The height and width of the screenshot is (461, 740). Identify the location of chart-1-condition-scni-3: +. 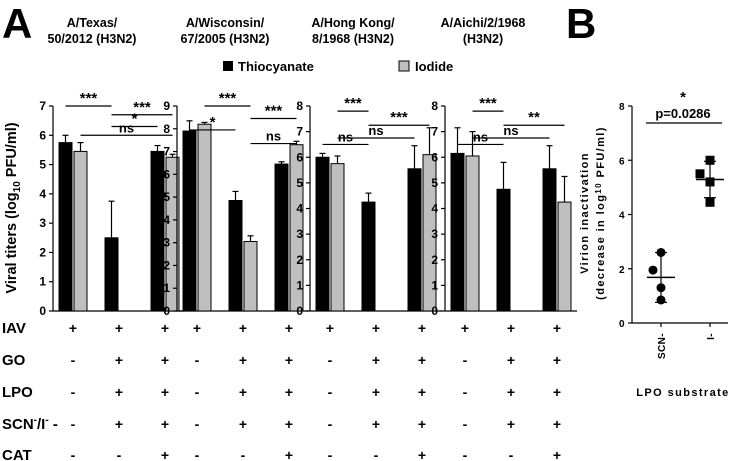
(165, 424).